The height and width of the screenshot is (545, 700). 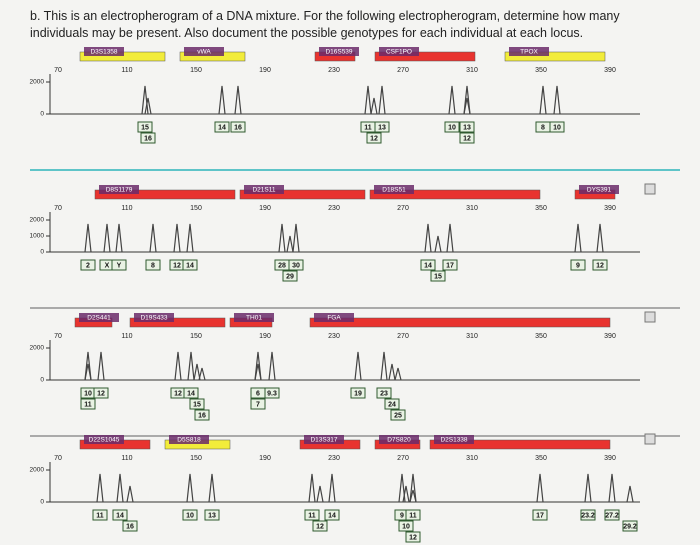 What do you see at coordinates (37, 236) in the screenshot?
I see `y-label: 1000` at bounding box center [37, 236].